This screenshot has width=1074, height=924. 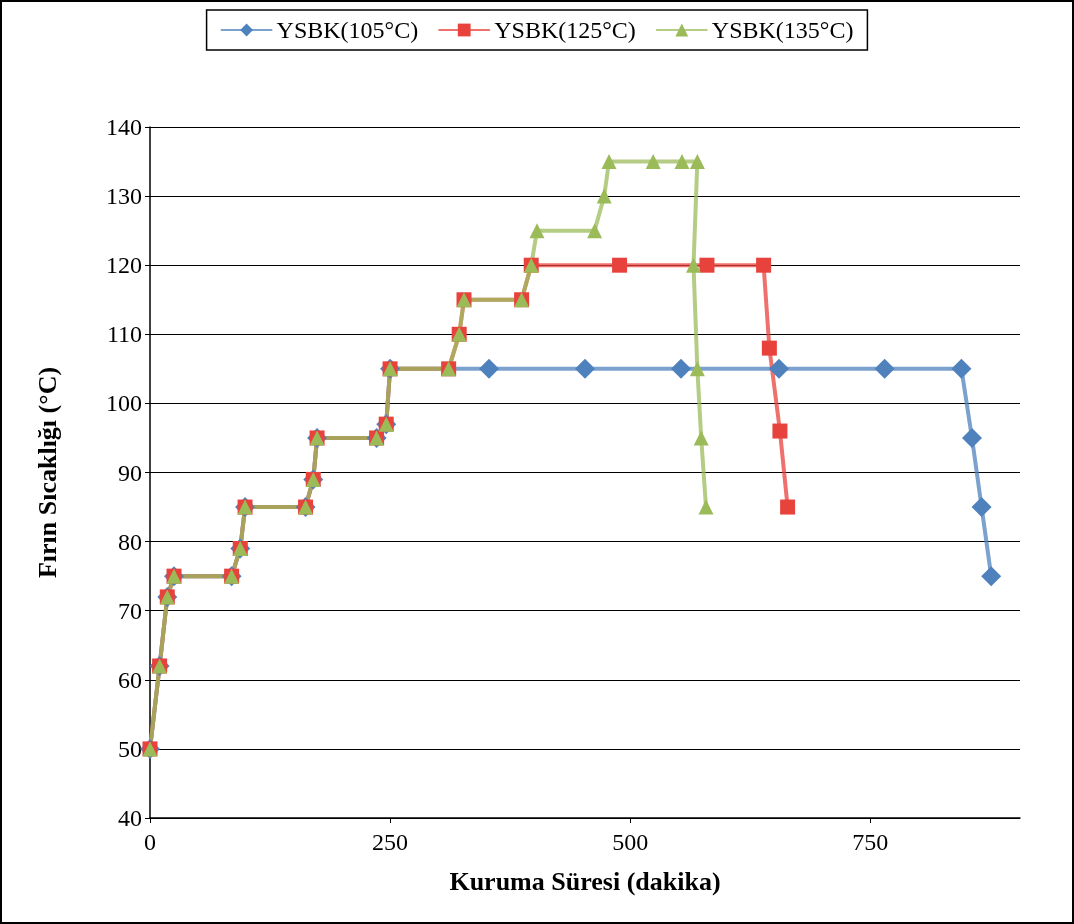 What do you see at coordinates (124, 265) in the screenshot?
I see `y-tick-label: 120` at bounding box center [124, 265].